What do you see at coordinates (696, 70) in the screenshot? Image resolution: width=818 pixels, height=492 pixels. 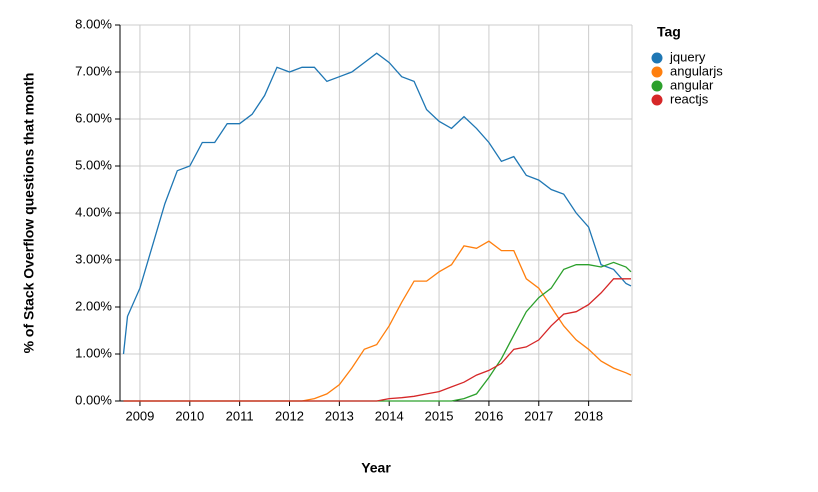 I see `legend-label: angularjs` at bounding box center [696, 70].